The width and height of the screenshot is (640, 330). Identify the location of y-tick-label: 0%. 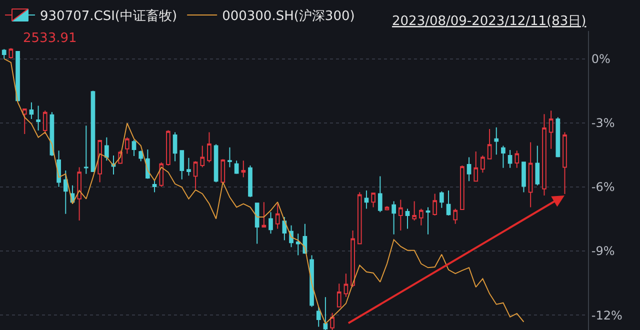
(600, 59).